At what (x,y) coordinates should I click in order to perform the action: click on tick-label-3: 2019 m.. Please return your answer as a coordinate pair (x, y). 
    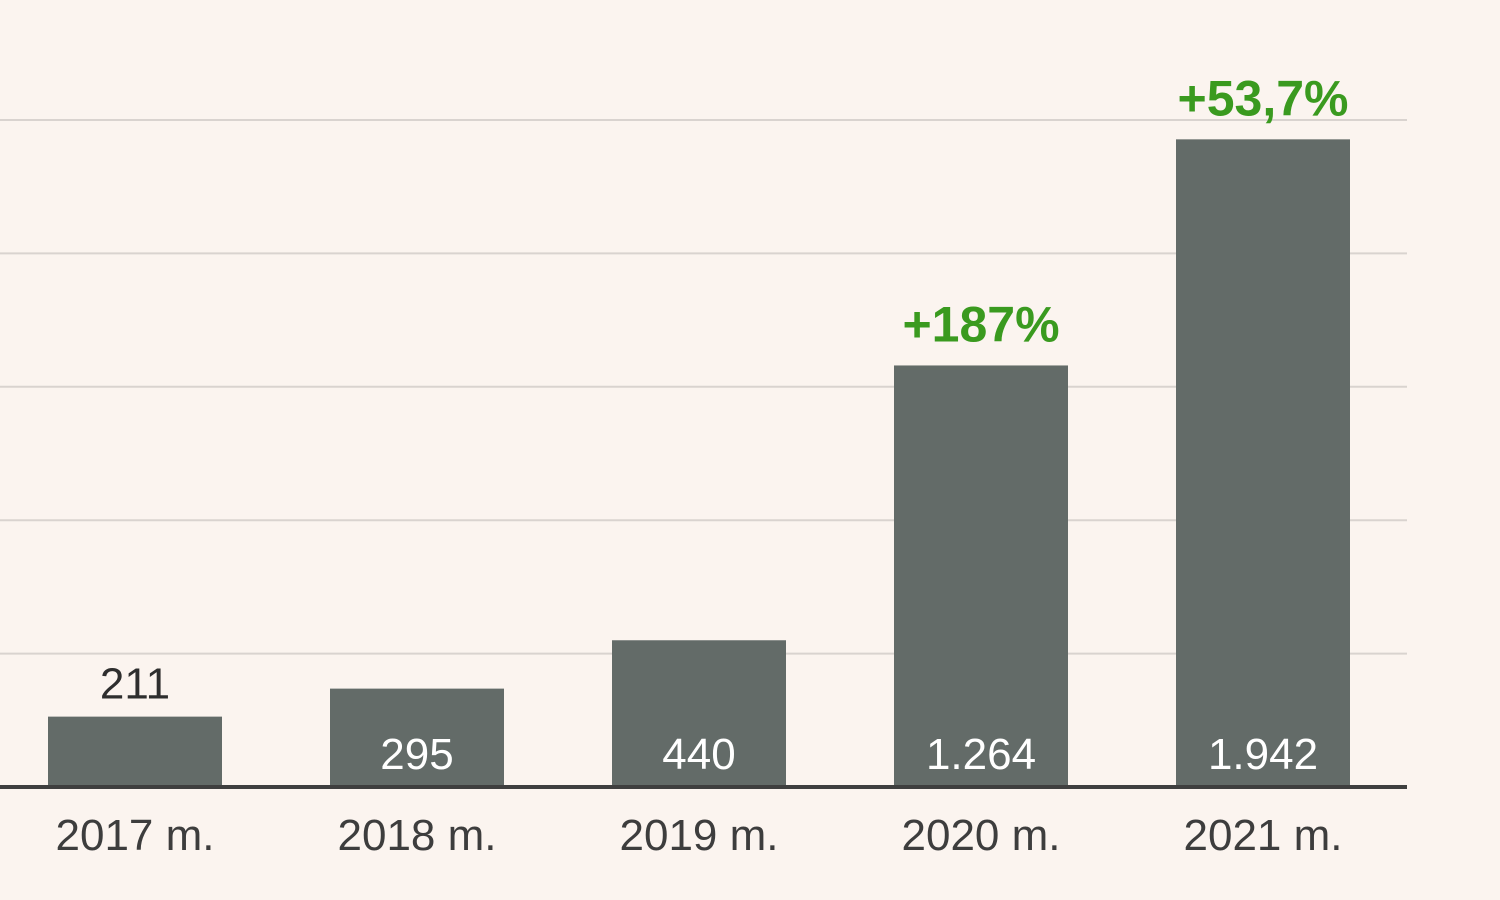
    Looking at the image, I should click on (699, 835).